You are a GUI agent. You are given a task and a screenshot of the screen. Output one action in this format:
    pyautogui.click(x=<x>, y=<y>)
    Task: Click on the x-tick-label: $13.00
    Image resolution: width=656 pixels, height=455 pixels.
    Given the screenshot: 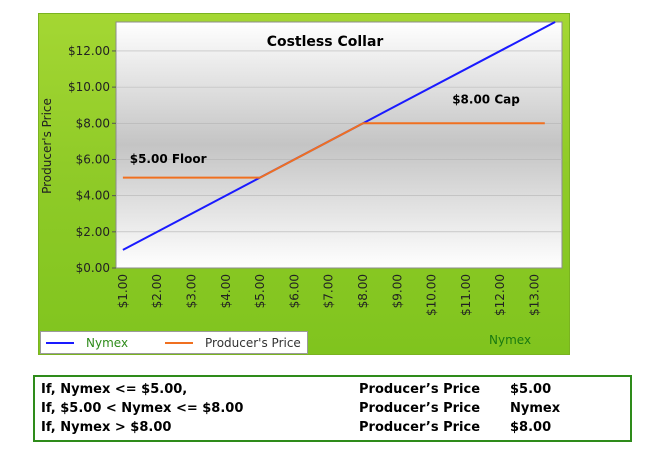 What is the action you would take?
    pyautogui.click(x=535, y=295)
    